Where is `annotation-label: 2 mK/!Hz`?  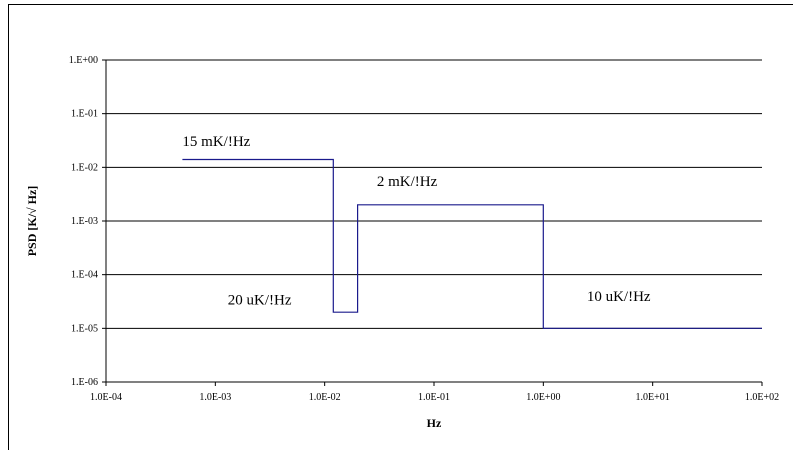
annotation-label: 2 mK/!Hz is located at coordinates (407, 182).